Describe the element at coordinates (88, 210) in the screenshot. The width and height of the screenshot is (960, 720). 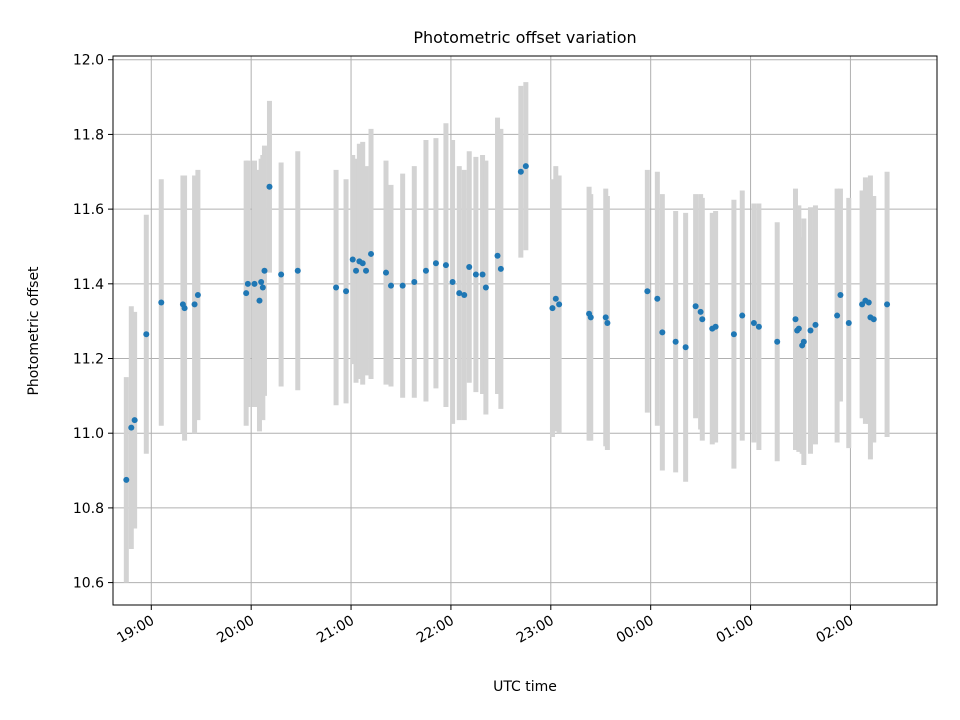
I see `y-tick-label: 11.6` at that location.